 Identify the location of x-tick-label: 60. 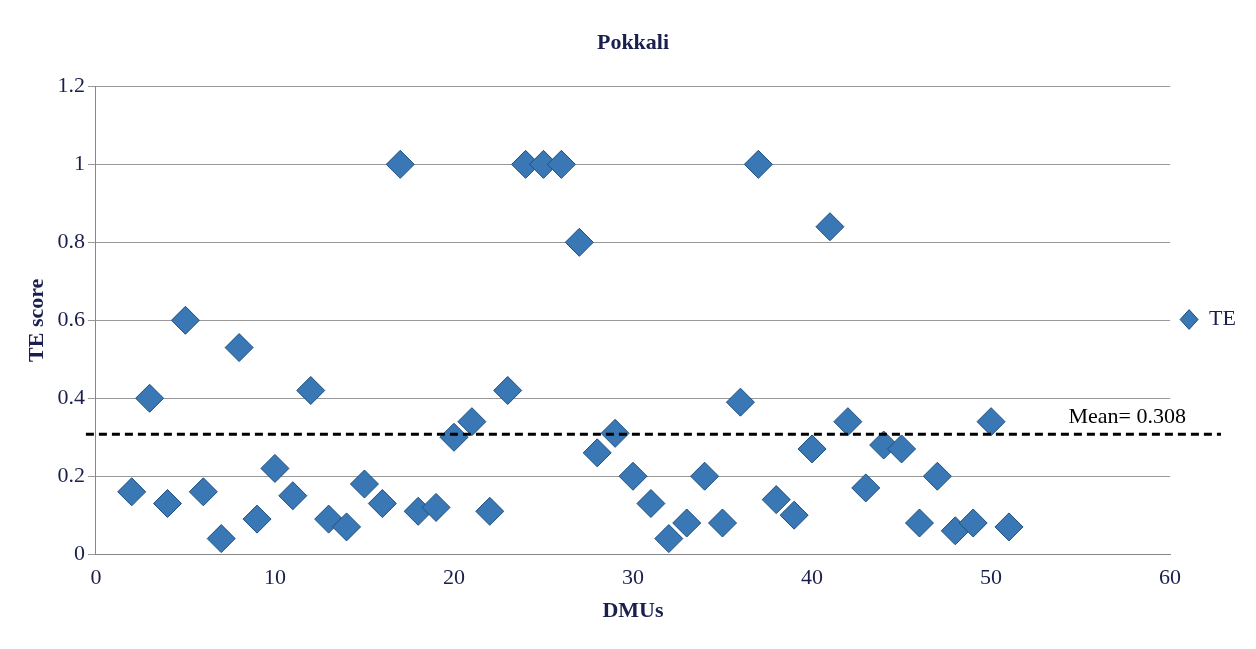
(1170, 577).